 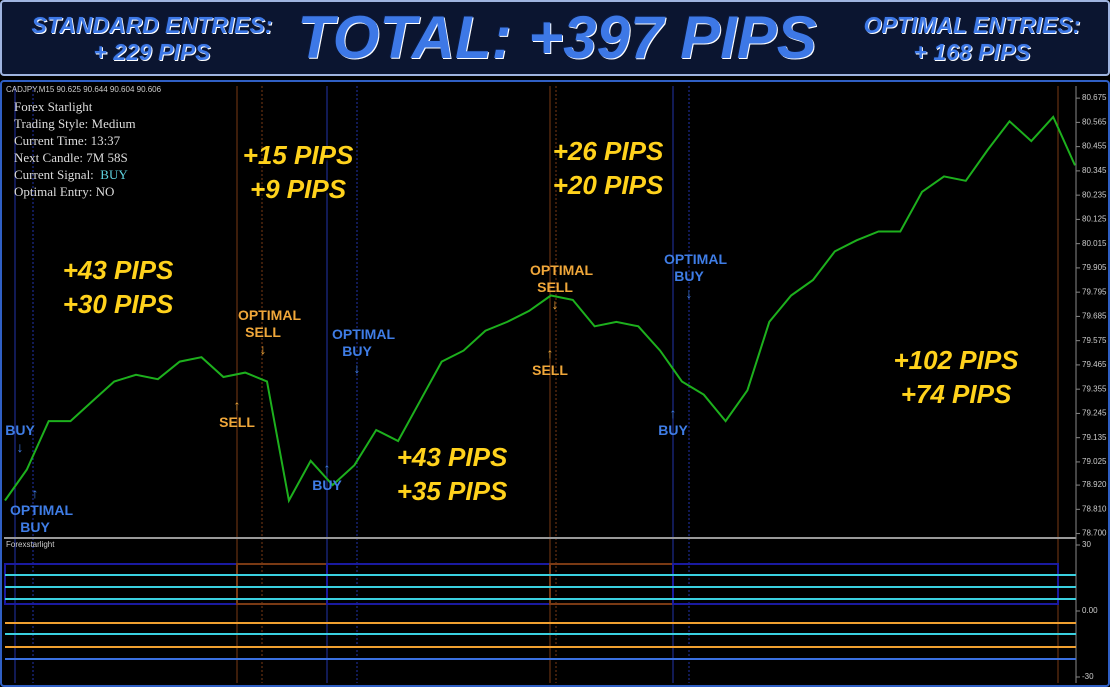 I want to click on info-line: Current Signal:, so click(x=54, y=174).